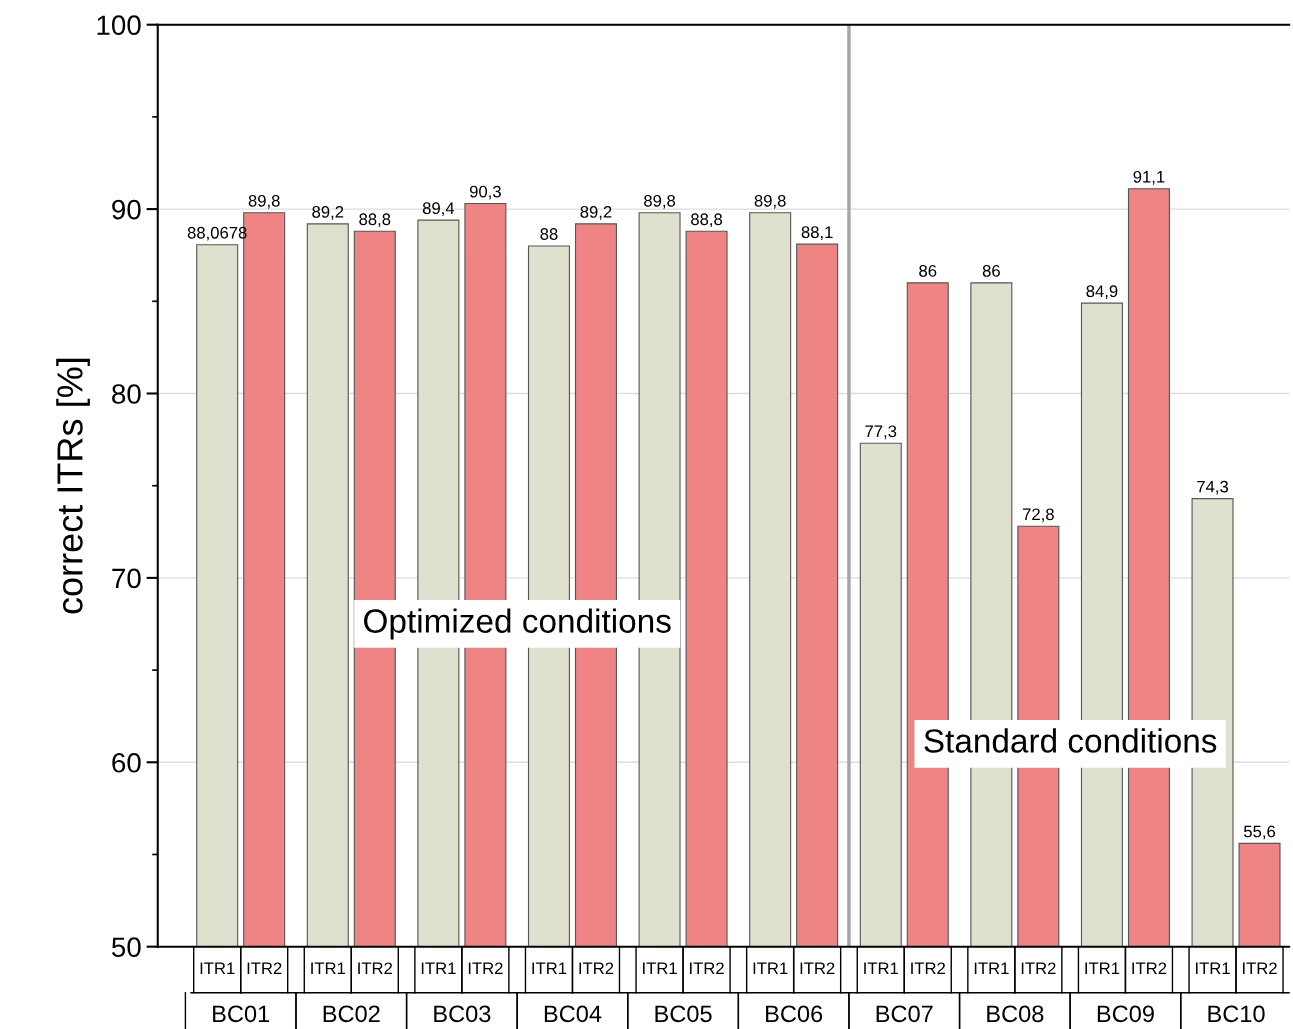  Describe the element at coordinates (1070, 740) in the screenshot. I see `annotation: Standard conditions` at that location.